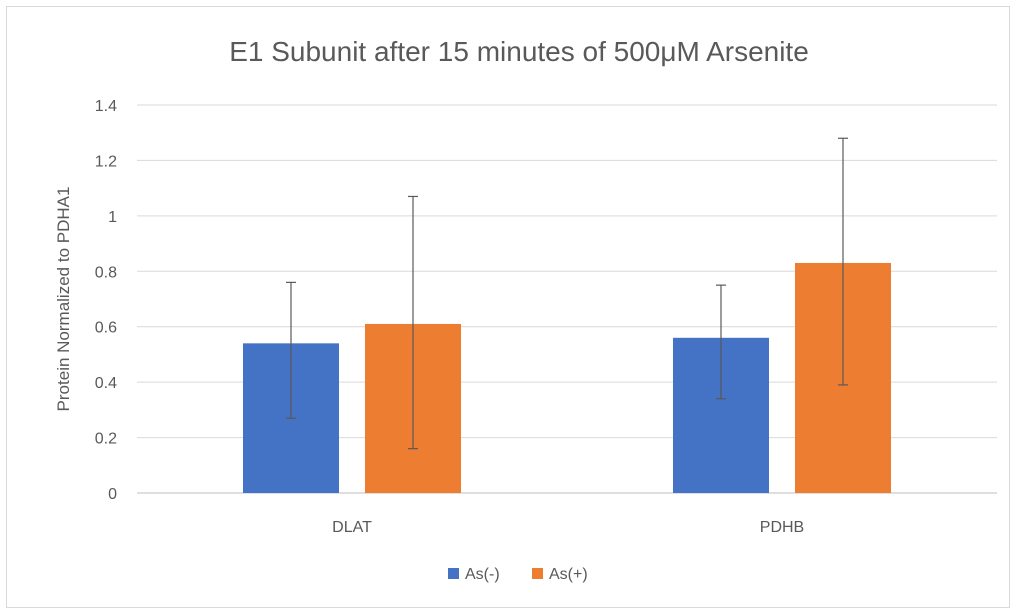  I want to click on y-tick-label: 1, so click(112, 217).